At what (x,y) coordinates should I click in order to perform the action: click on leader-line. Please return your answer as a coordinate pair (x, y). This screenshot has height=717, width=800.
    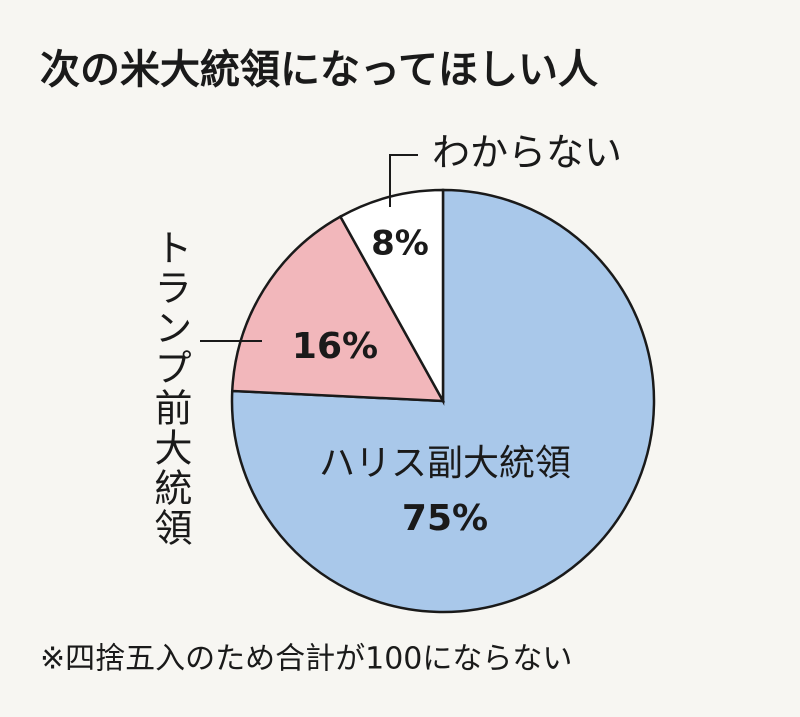
    Looking at the image, I should click on (403, 180).